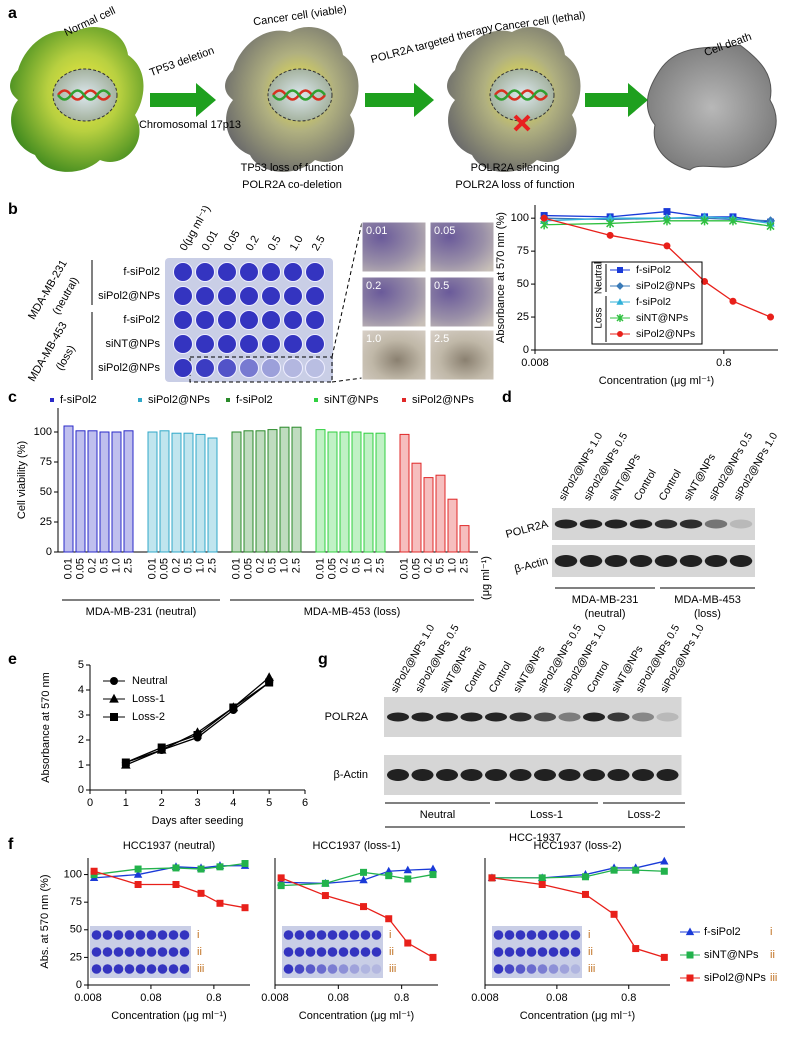  What do you see at coordinates (46, 522) in the screenshot?
I see `y-tick-label: 25` at bounding box center [46, 522].